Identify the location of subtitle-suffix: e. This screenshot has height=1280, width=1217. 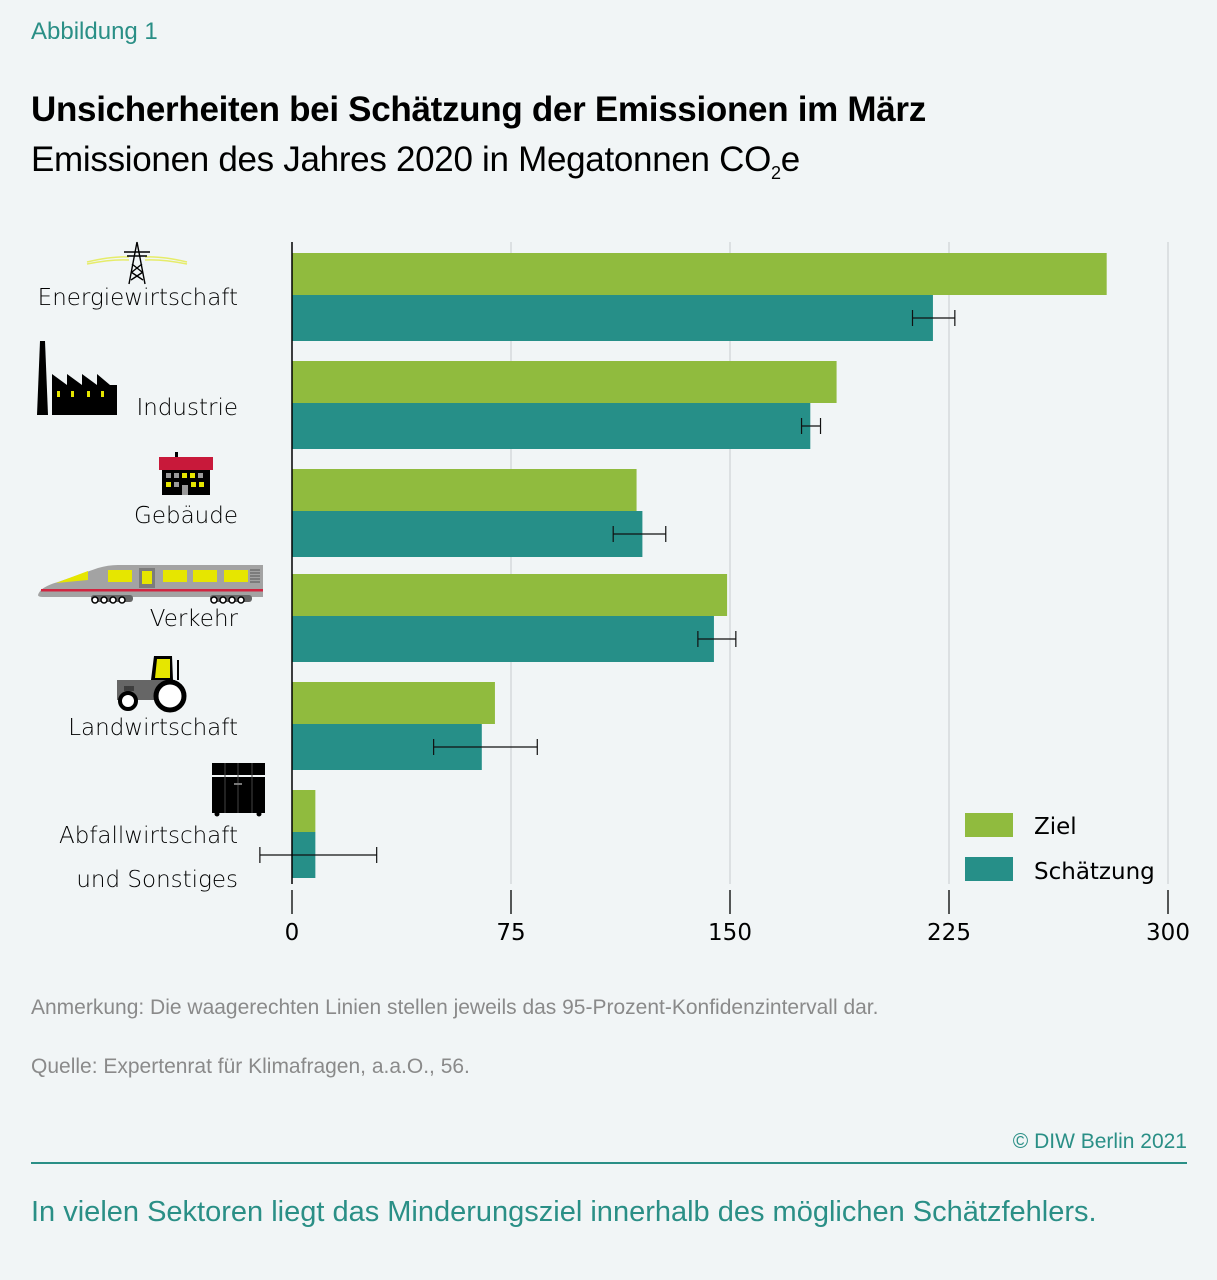
(790, 159).